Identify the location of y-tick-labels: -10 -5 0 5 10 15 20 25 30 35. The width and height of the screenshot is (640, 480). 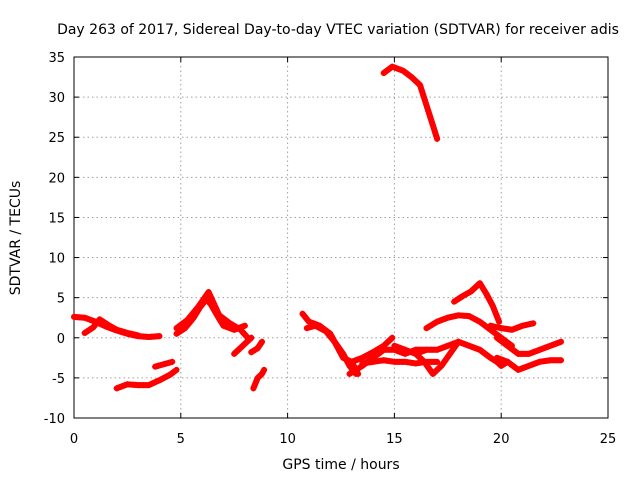
(54, 239).